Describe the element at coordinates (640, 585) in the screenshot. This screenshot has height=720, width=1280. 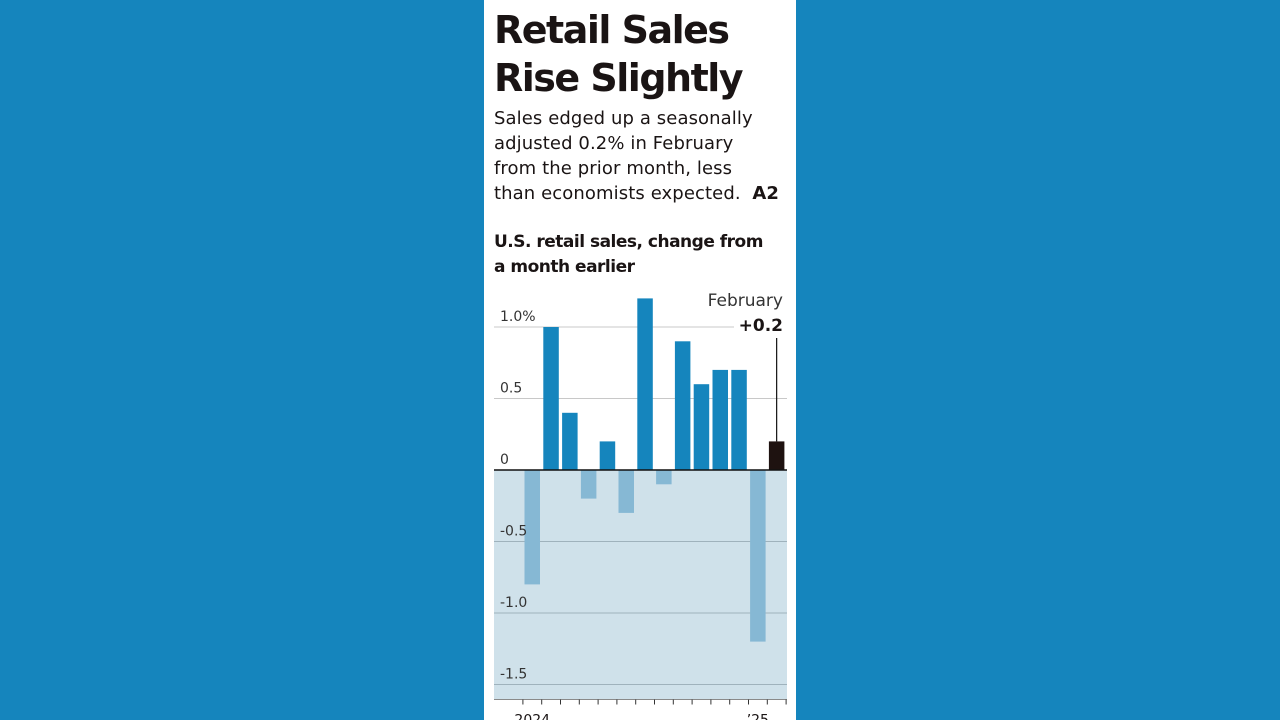
I see `negative-zone` at that location.